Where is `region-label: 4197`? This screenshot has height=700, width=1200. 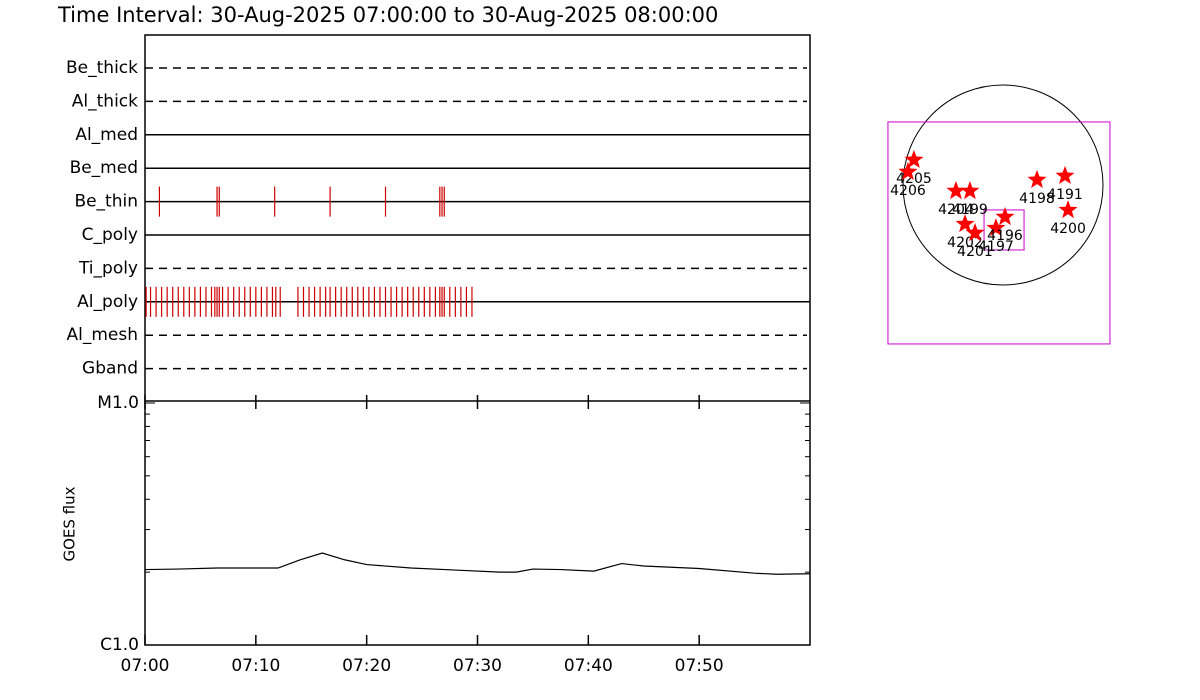 region-label: 4197 is located at coordinates (996, 247).